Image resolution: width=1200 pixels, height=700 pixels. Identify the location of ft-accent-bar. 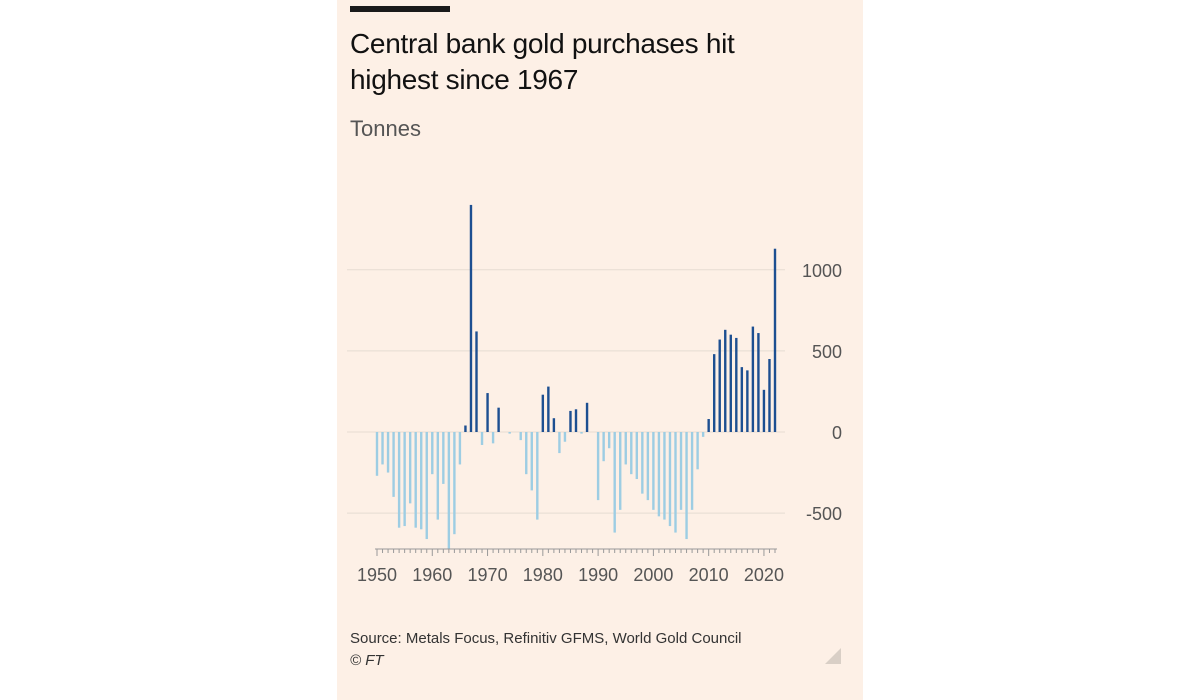
(400, 9).